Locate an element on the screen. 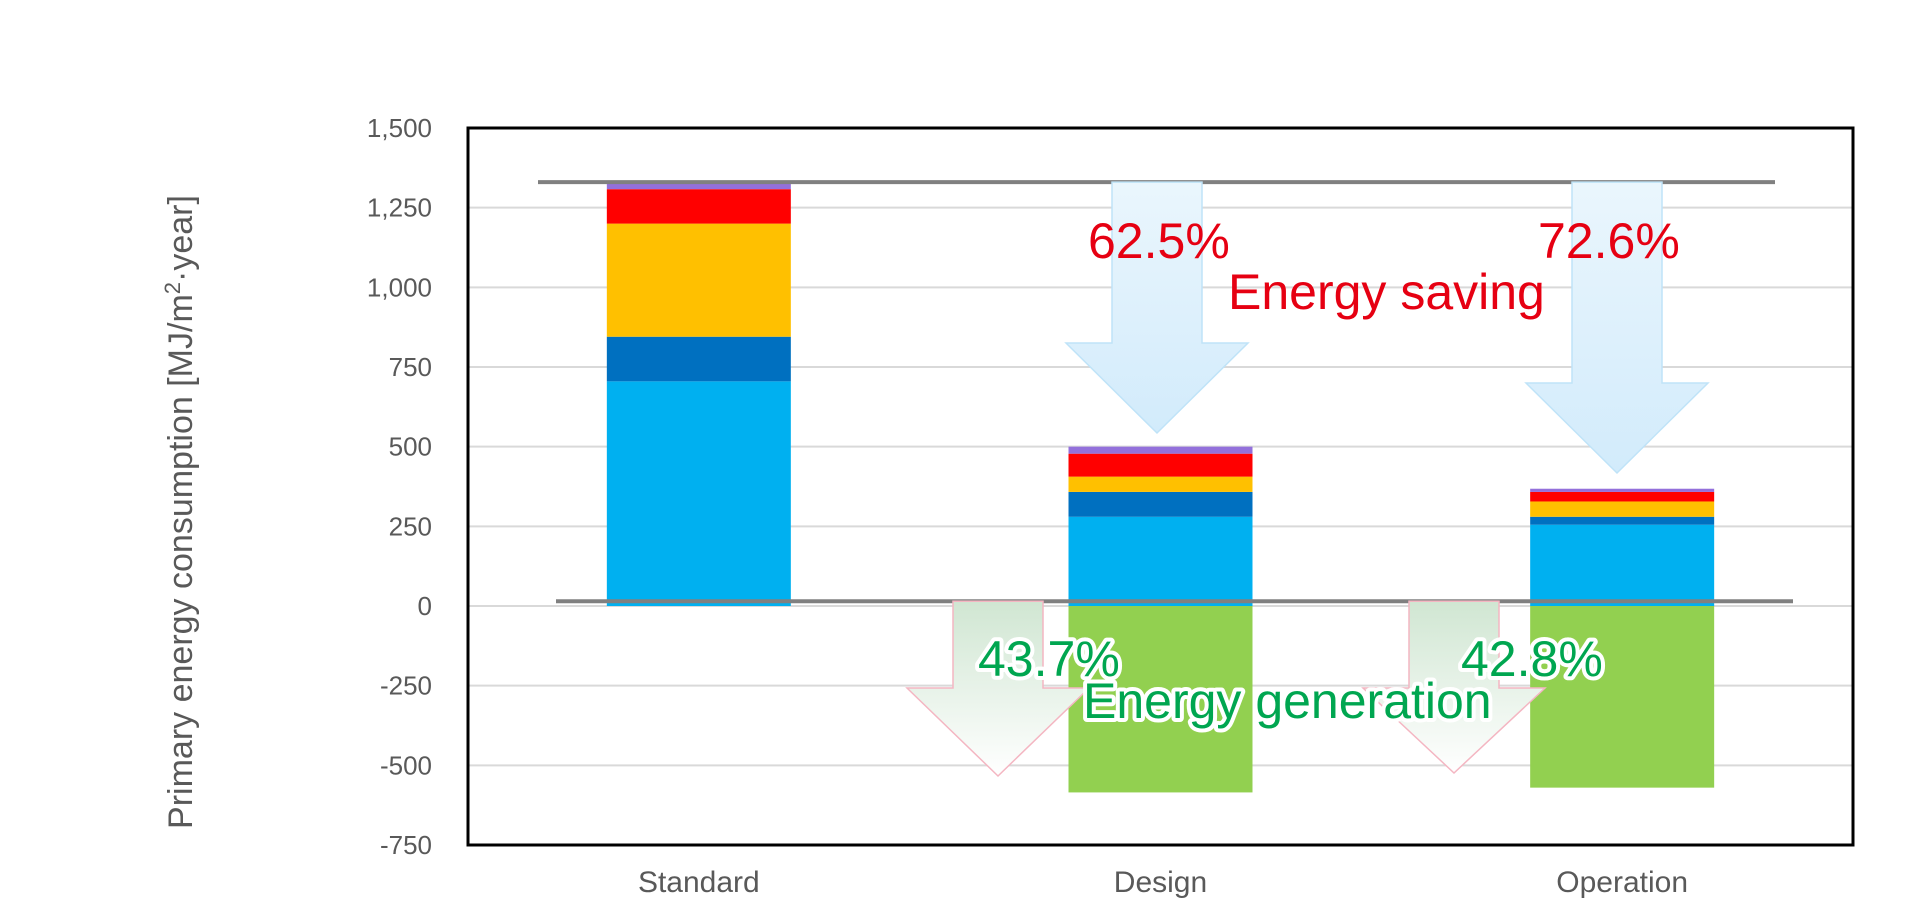 The width and height of the screenshot is (1920, 912). x-category-label: Operation is located at coordinates (1622, 882).